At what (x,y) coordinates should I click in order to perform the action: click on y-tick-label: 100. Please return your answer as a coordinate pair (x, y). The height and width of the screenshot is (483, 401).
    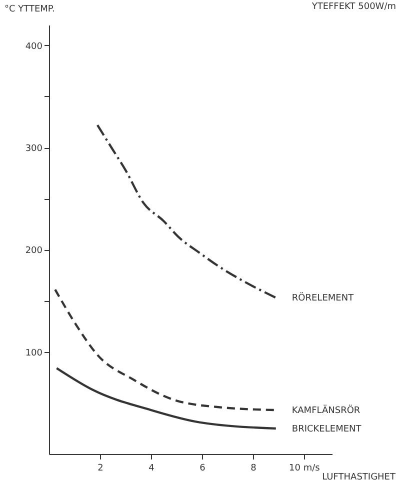
    Looking at the image, I should click on (34, 353).